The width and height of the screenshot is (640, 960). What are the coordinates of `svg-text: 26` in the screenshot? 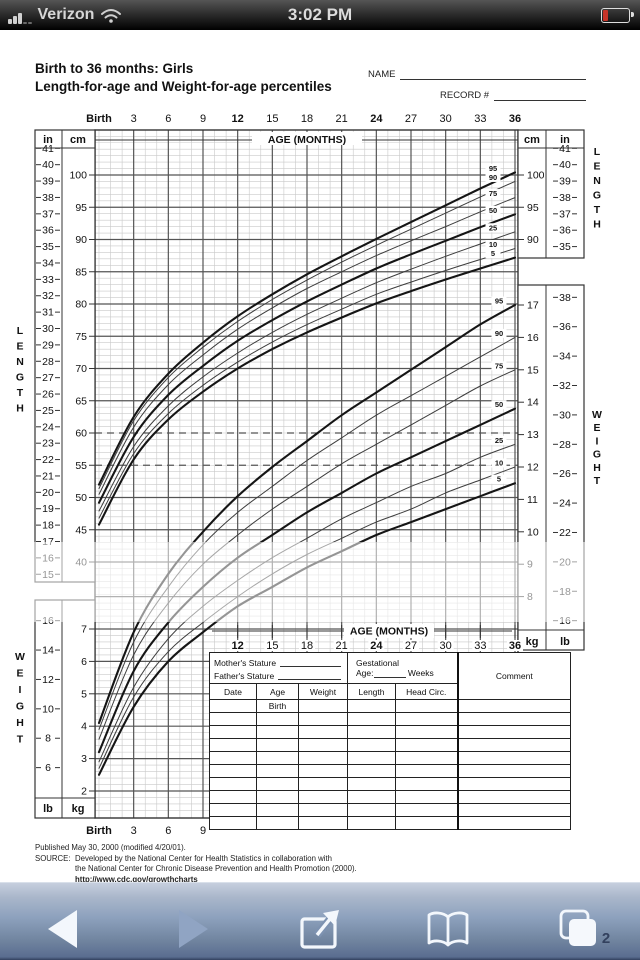 It's located at (48, 395).